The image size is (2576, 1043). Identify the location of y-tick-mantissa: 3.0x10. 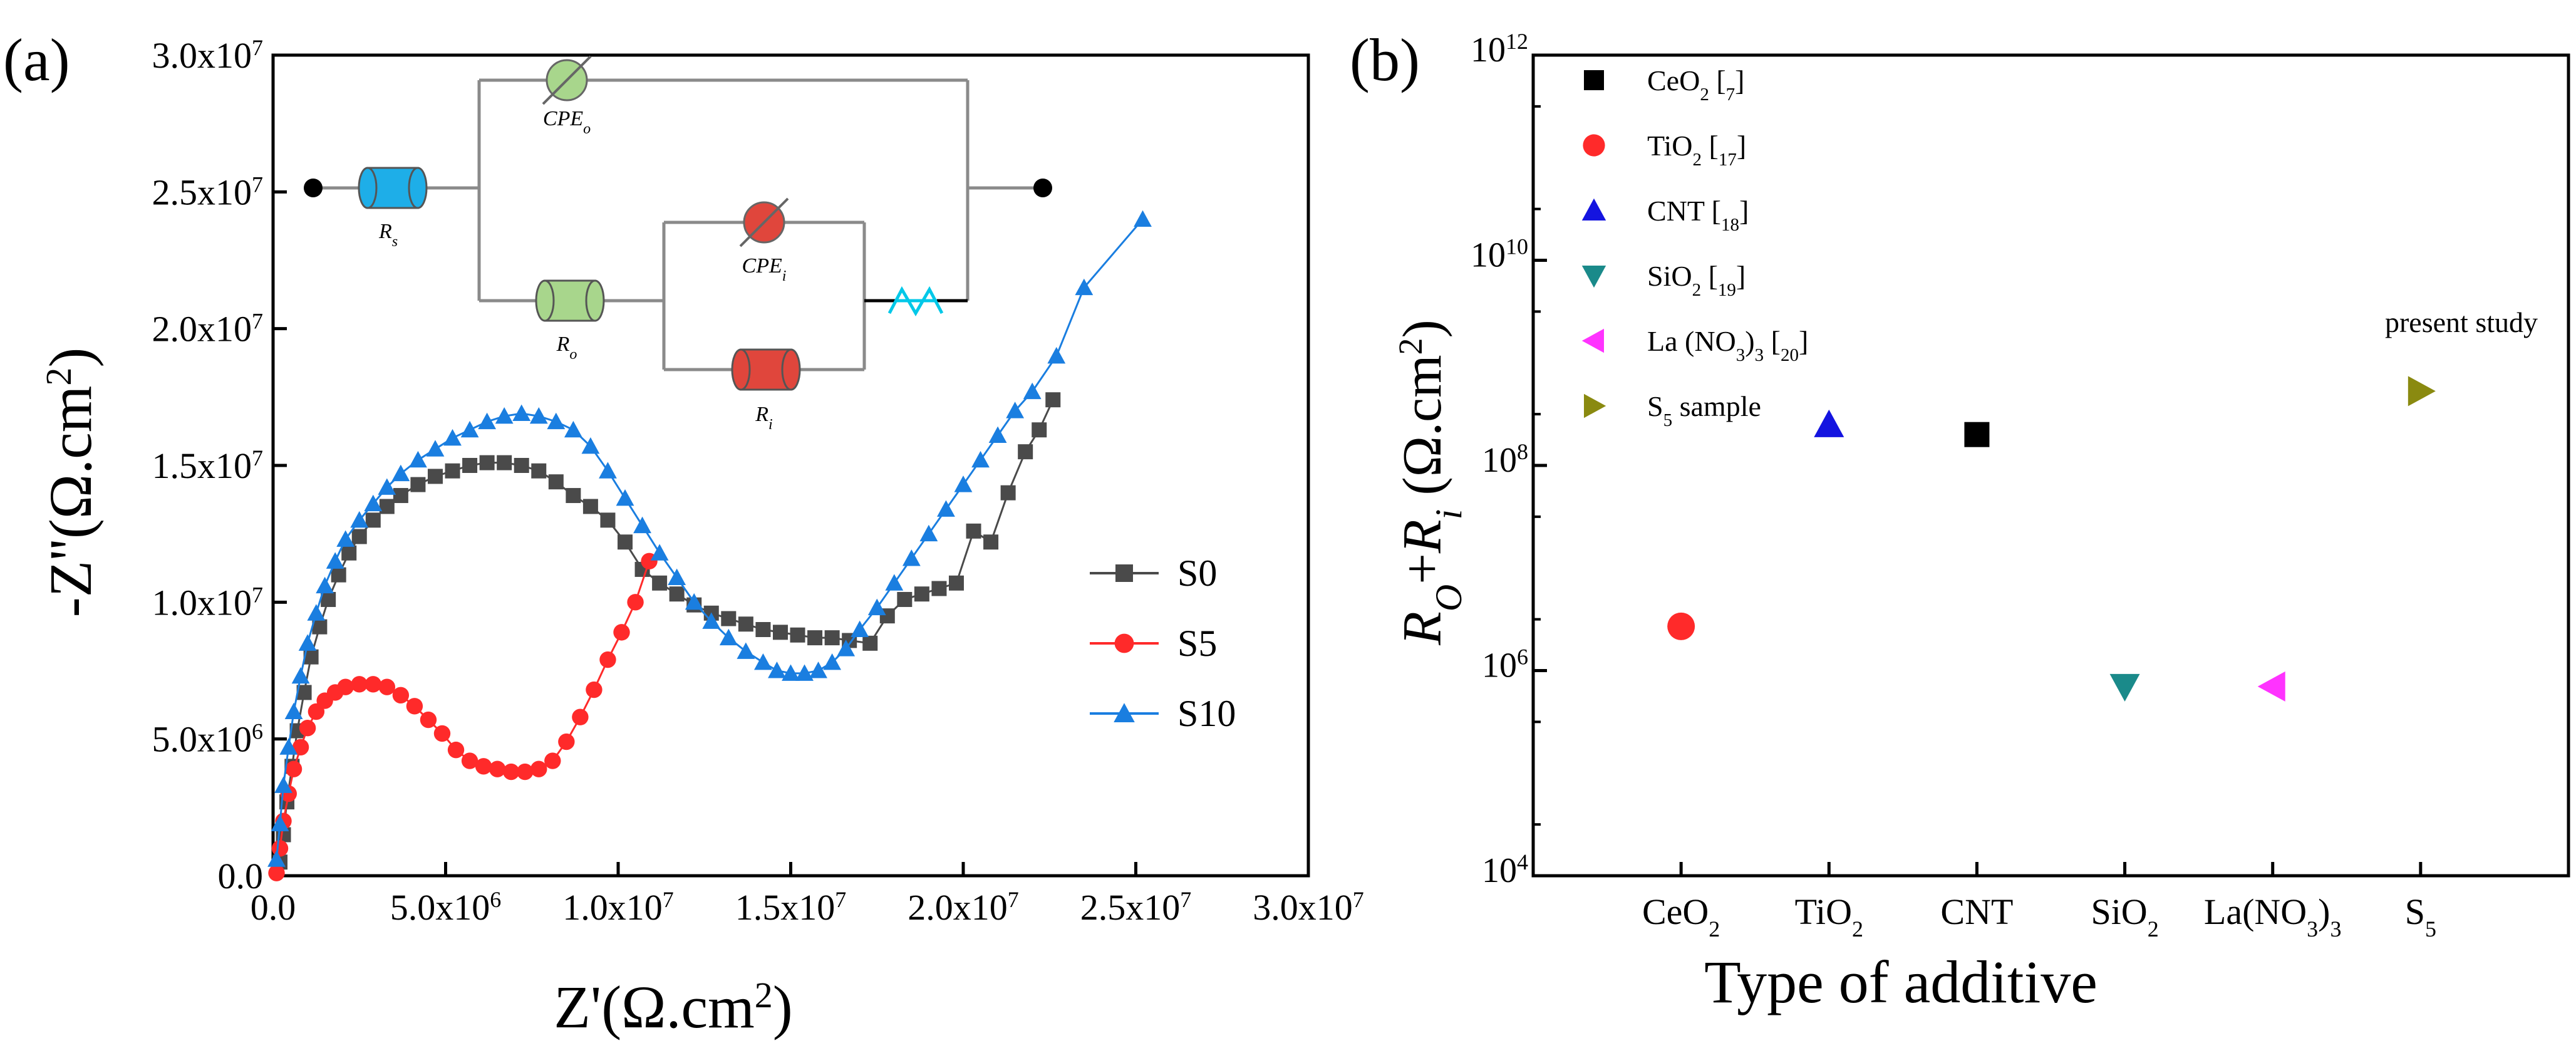
(202, 55).